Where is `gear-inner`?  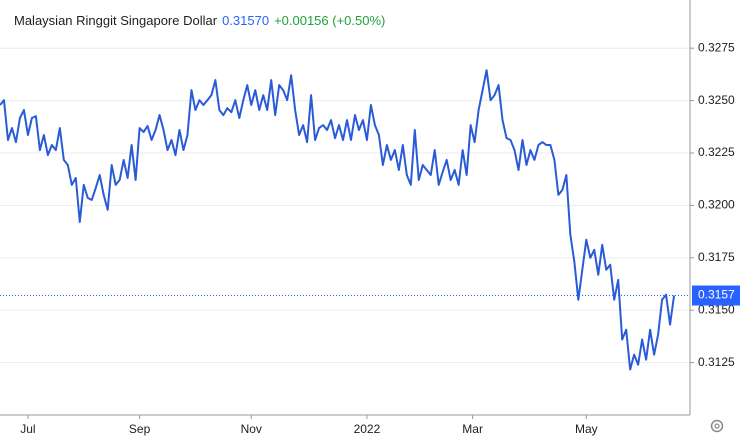
gear-inner is located at coordinates (717, 426).